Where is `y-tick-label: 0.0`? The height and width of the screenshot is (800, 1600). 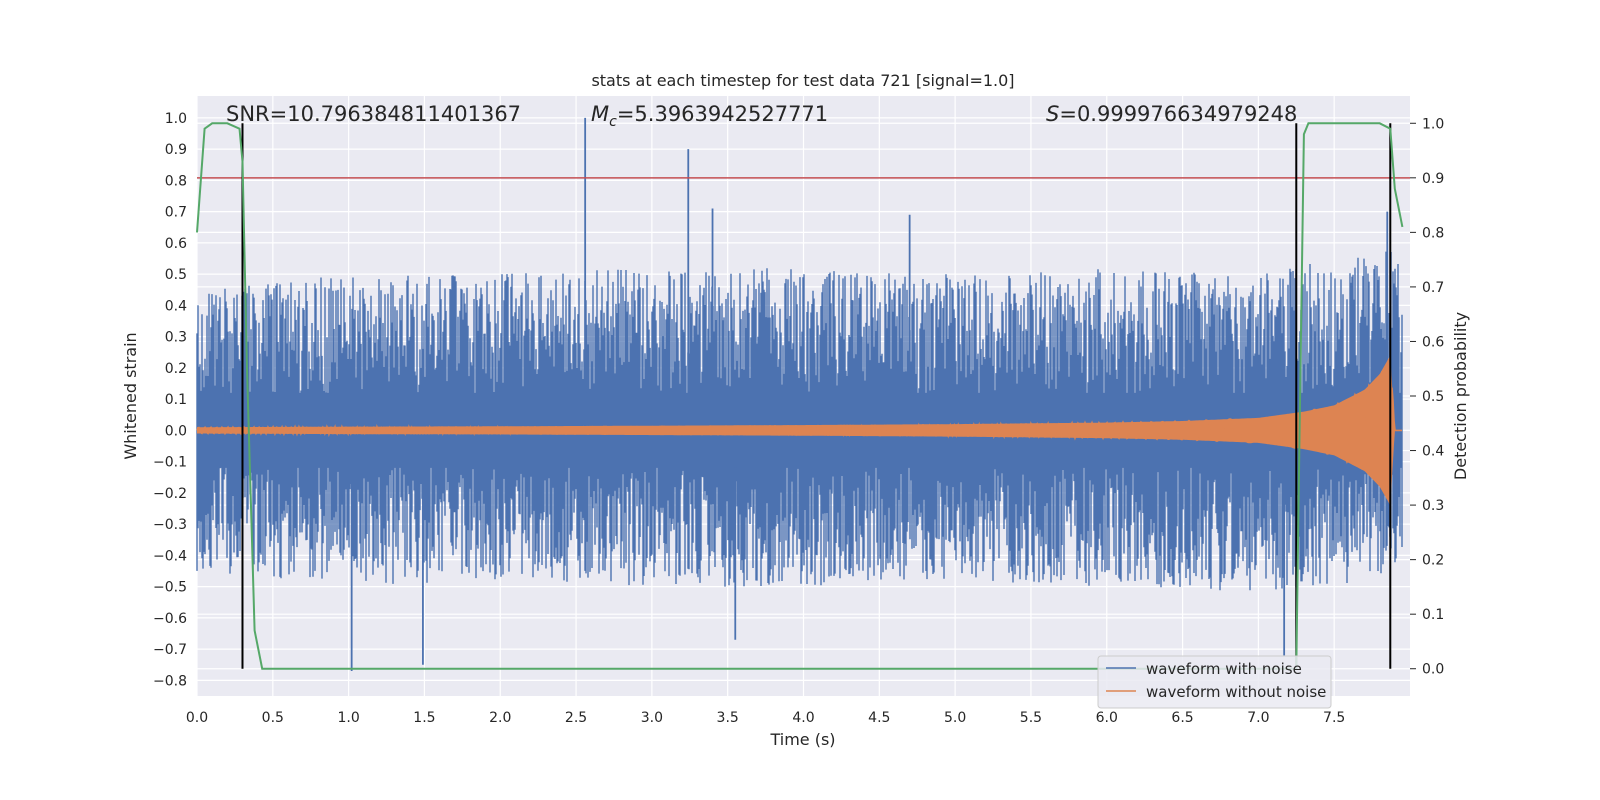
y-tick-label: 0.0 is located at coordinates (176, 431).